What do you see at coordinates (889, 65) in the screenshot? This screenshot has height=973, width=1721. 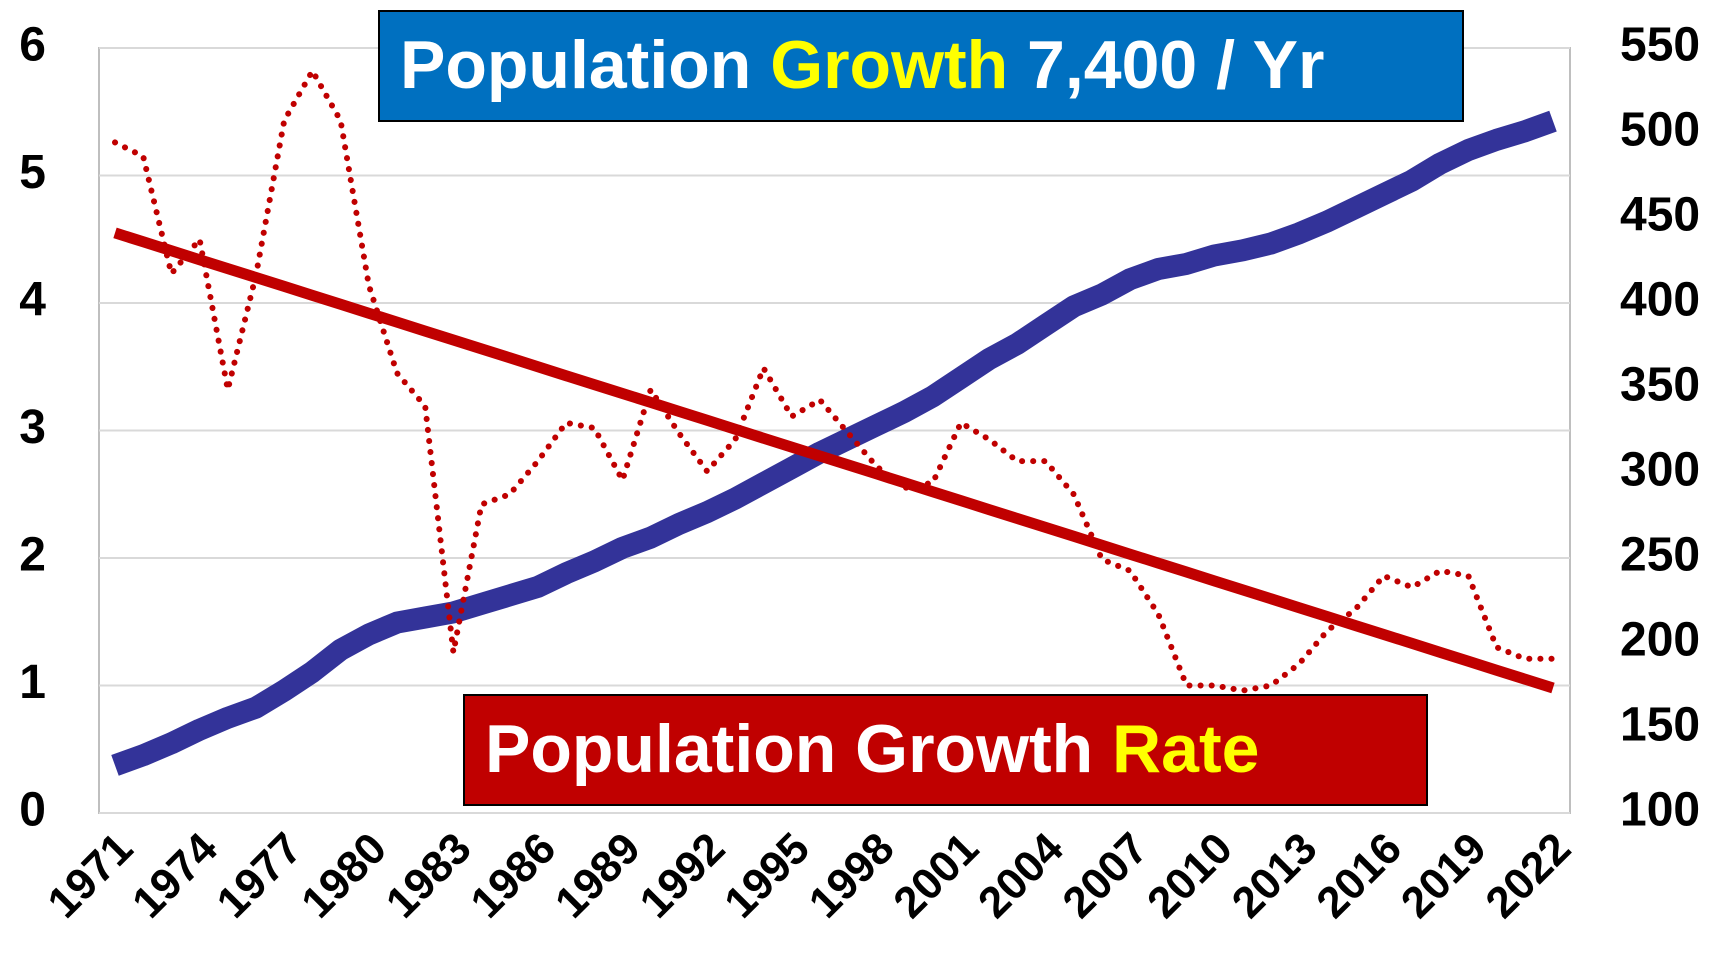 I see `label-part: Growth` at bounding box center [889, 65].